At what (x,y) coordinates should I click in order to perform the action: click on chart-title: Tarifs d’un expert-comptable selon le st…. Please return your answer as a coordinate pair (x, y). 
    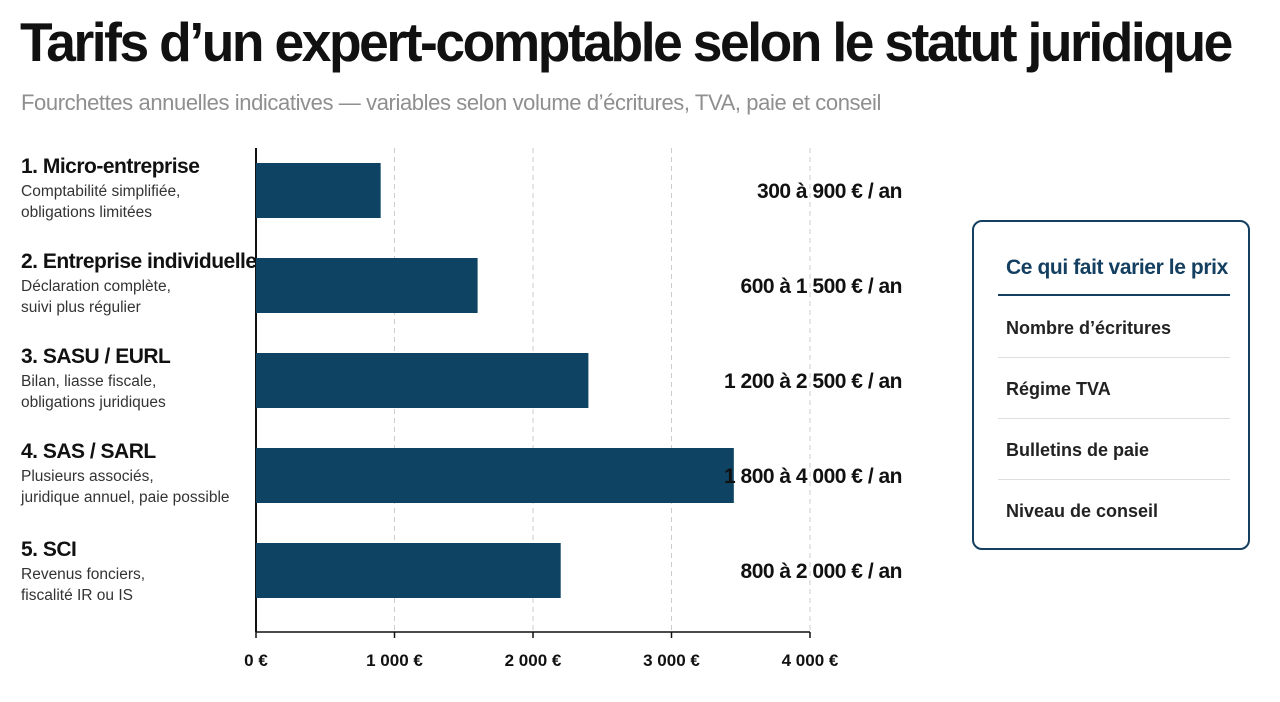
    Looking at the image, I should click on (626, 42).